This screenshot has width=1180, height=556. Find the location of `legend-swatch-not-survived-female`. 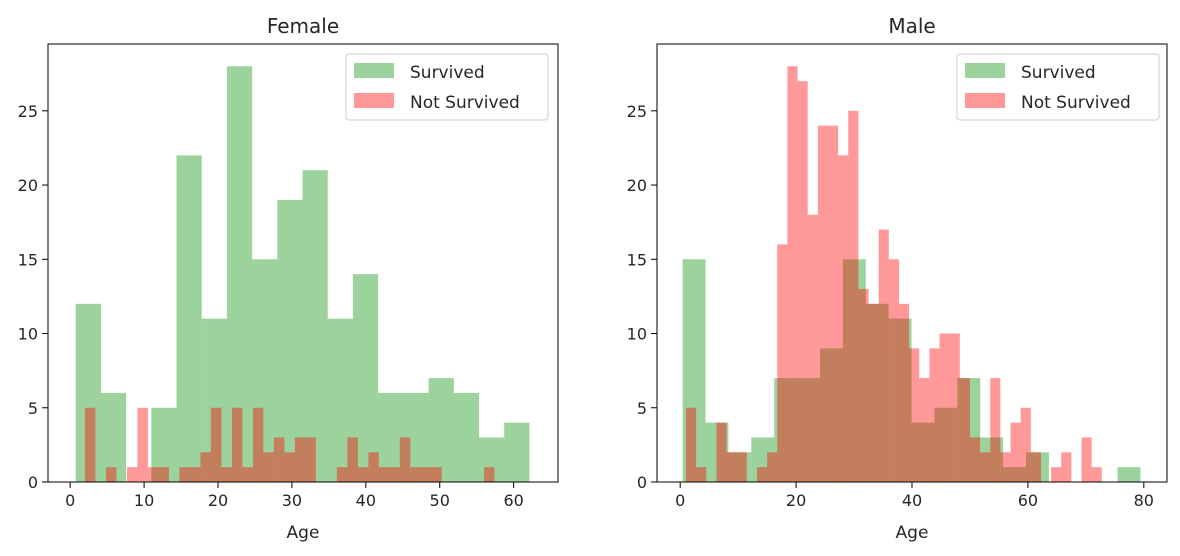

legend-swatch-not-survived-female is located at coordinates (374, 100).